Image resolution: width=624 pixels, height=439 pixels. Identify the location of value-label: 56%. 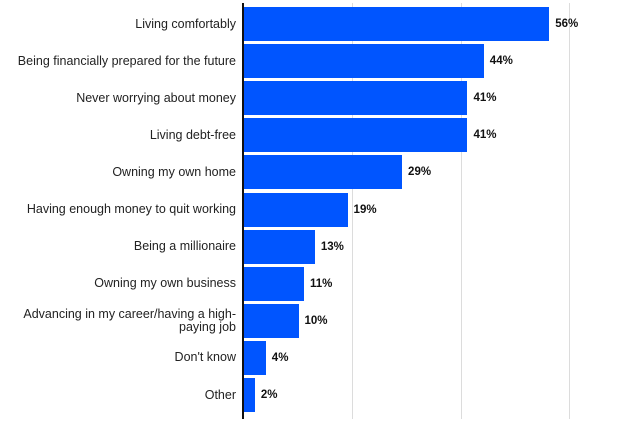
(567, 24).